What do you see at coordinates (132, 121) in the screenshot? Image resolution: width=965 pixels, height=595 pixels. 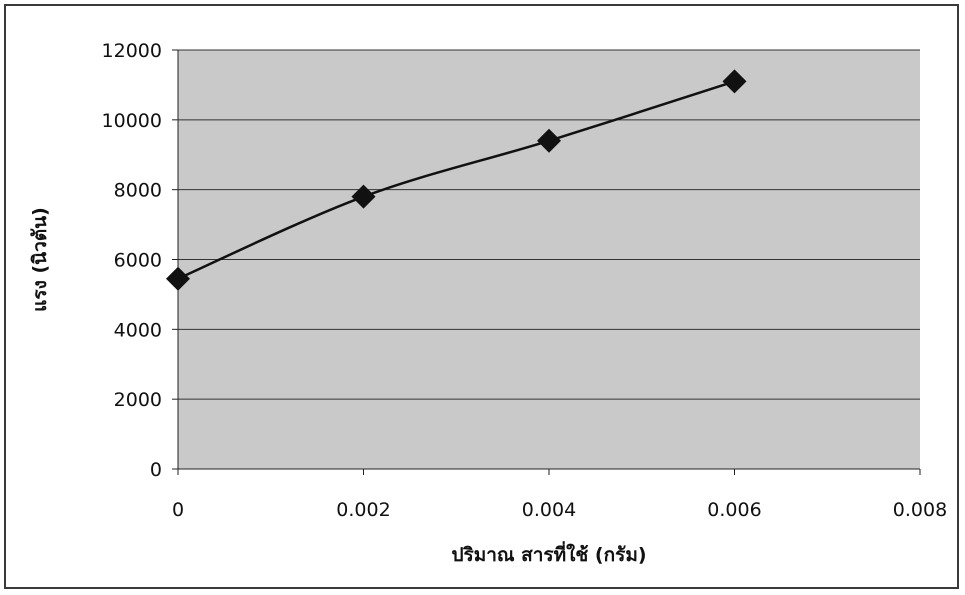 I see `y-tick-label: 10000` at bounding box center [132, 121].